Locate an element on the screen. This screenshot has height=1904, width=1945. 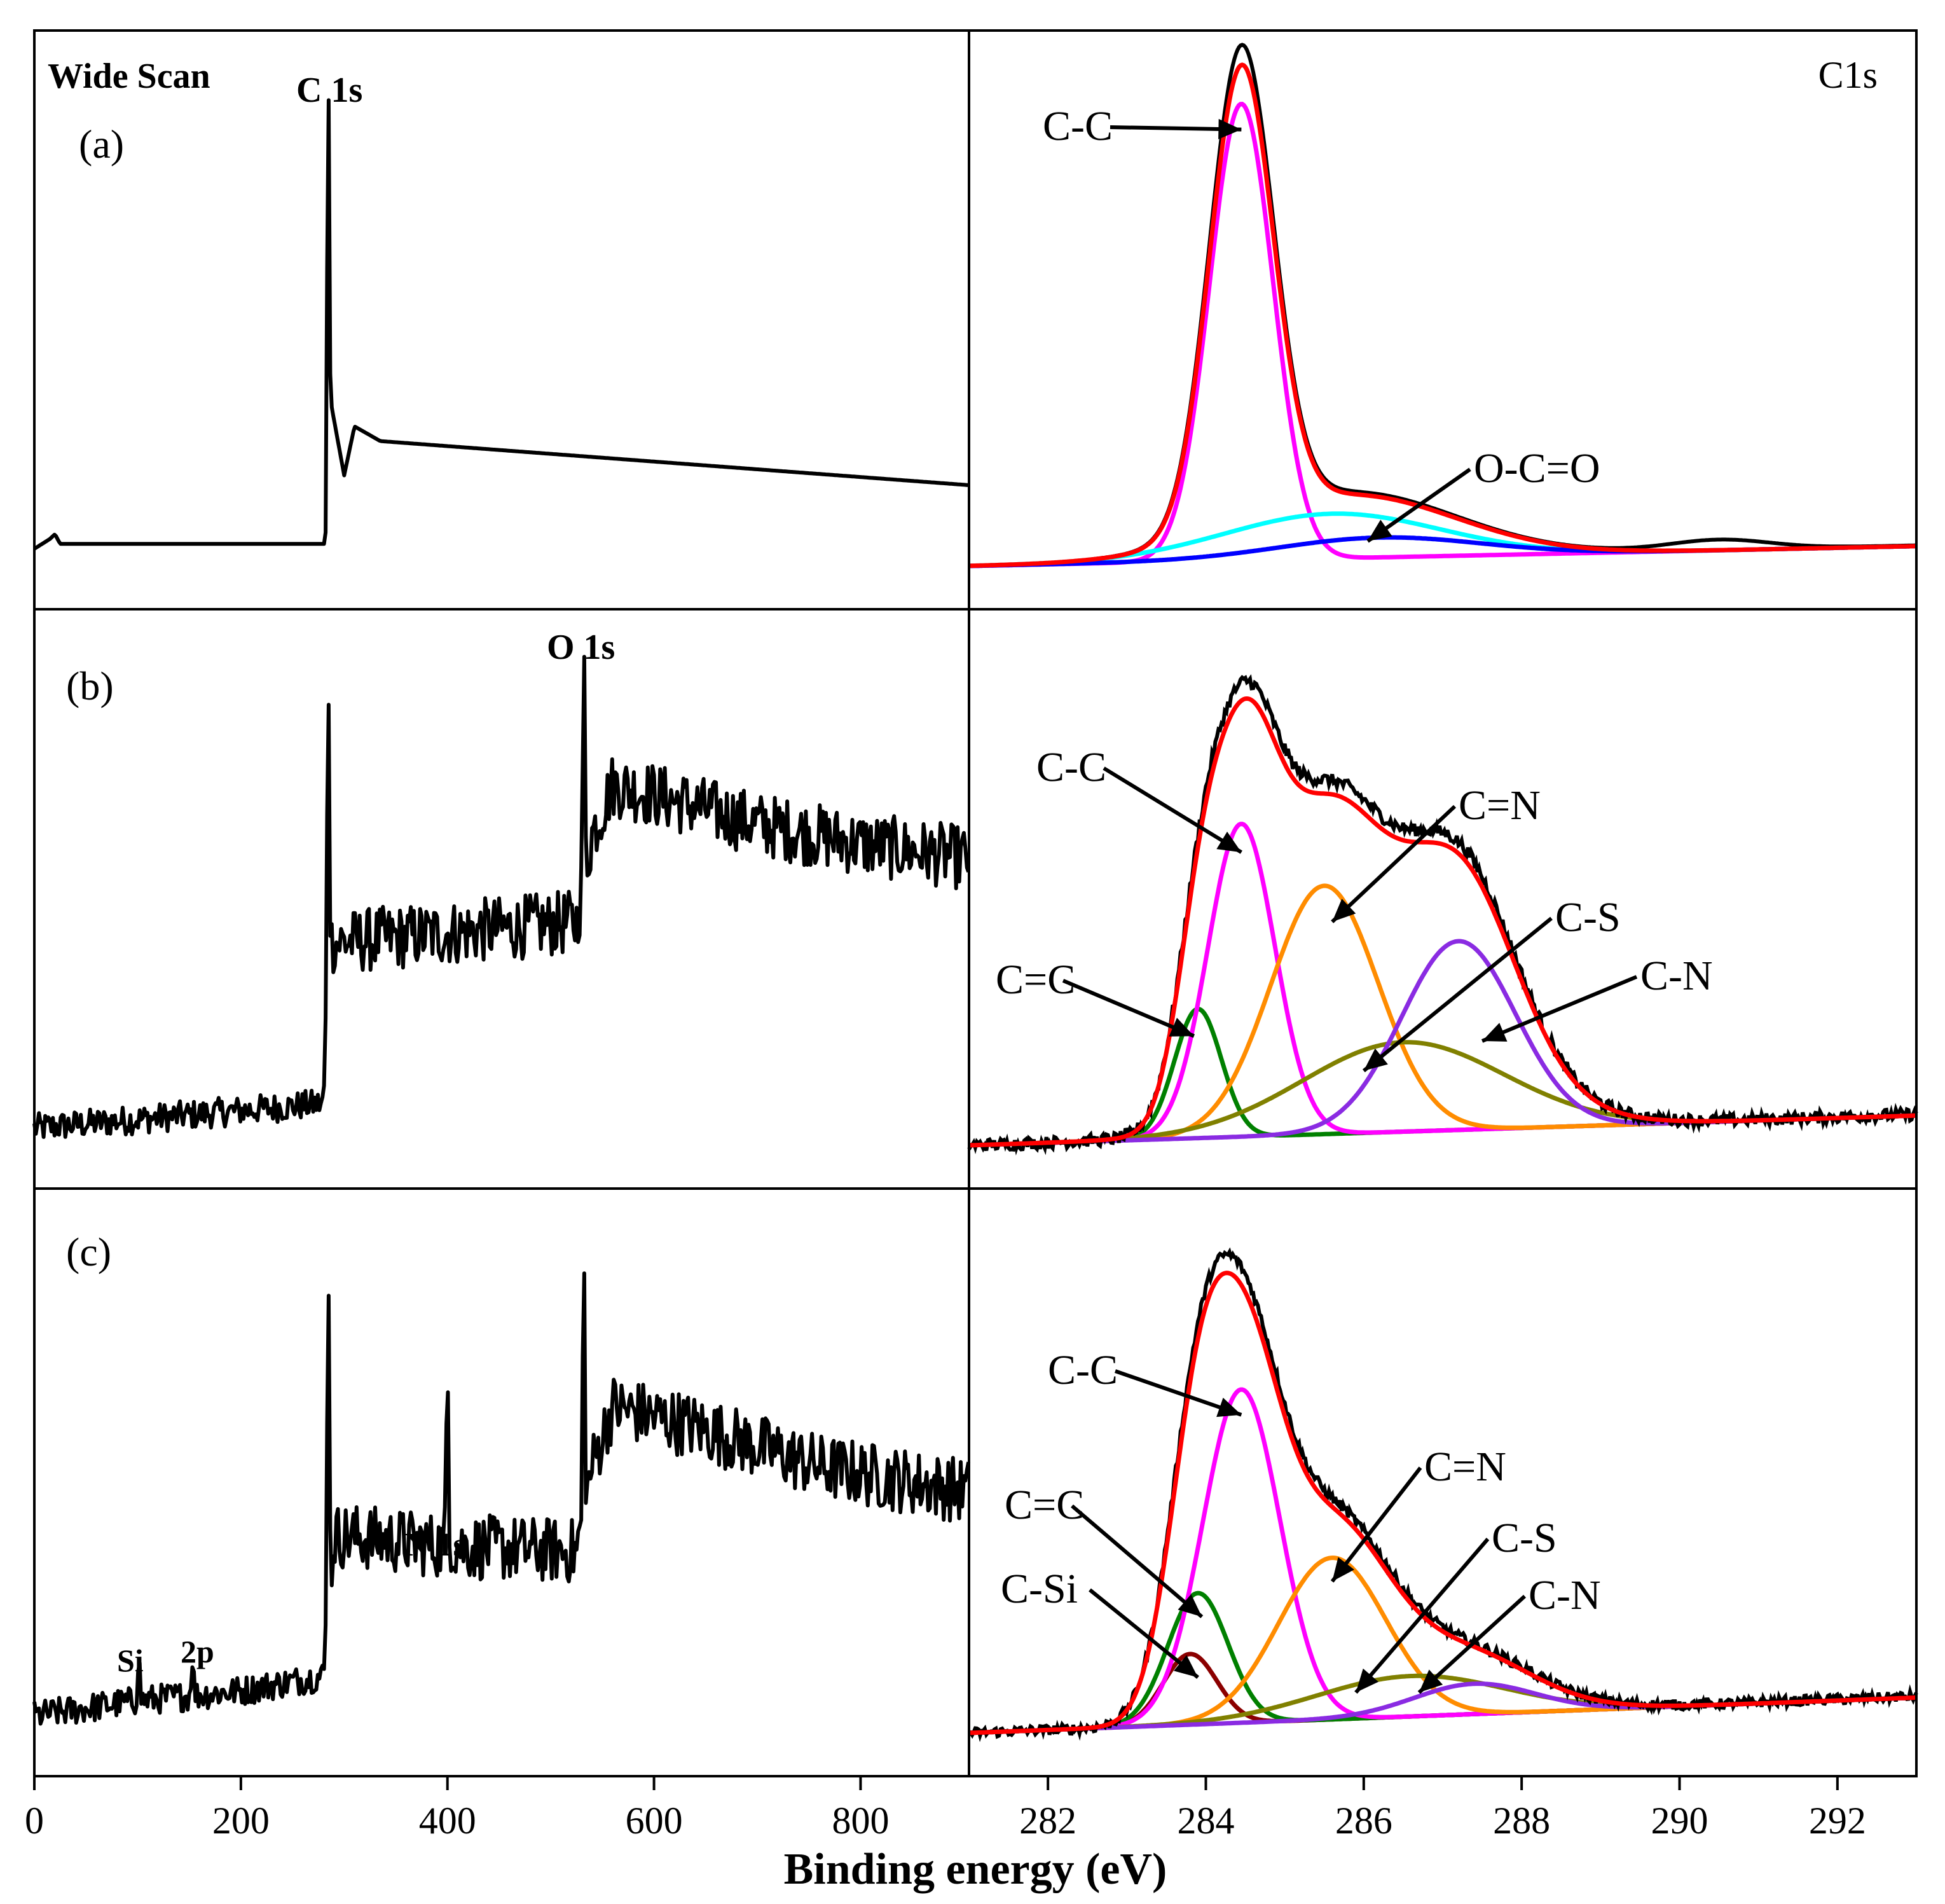
annot-c-cc-double: C=C is located at coordinates (1044, 1505).